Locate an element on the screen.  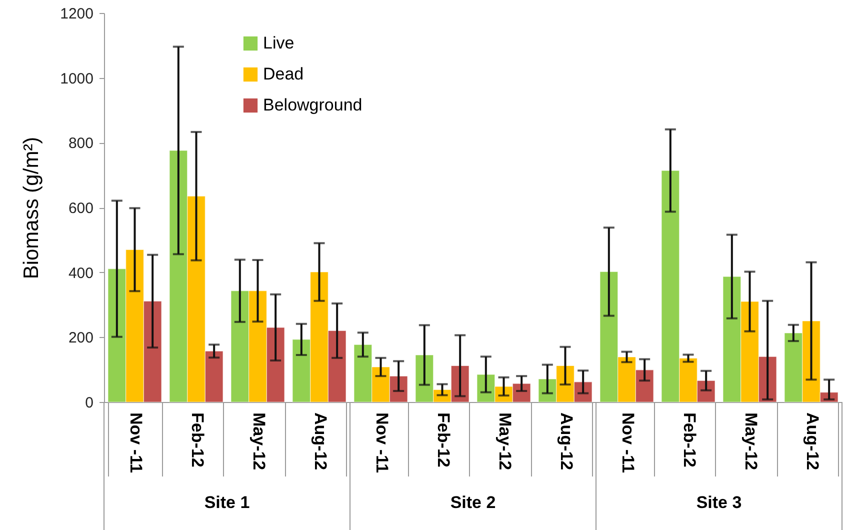
y-tick-label: 1000 is located at coordinates (77, 79).